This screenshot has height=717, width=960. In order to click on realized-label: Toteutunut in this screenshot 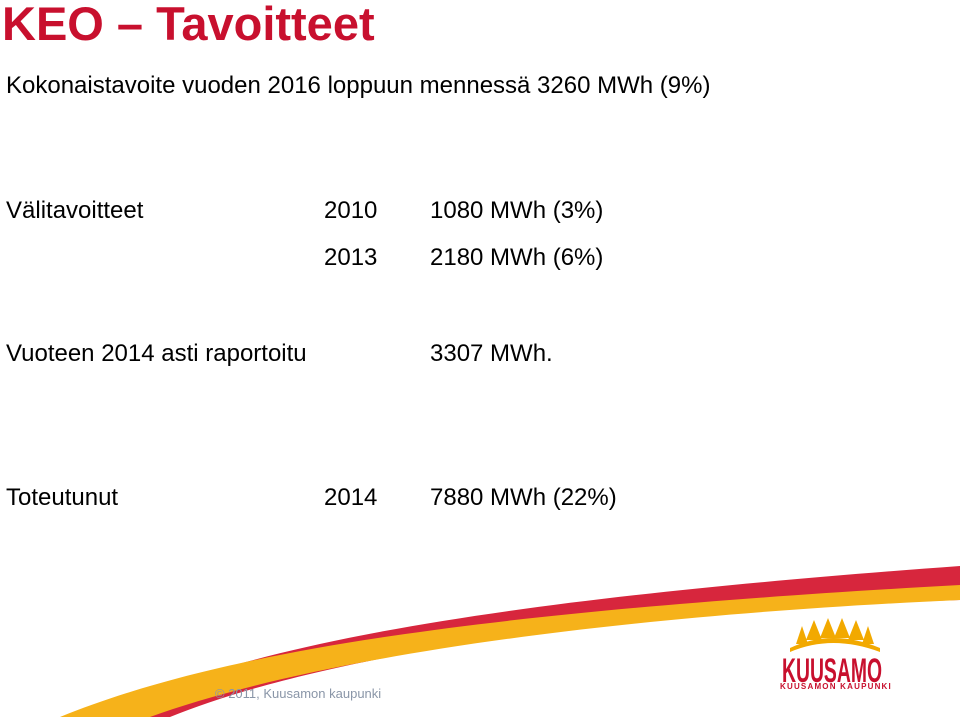, I will do `click(62, 497)`.